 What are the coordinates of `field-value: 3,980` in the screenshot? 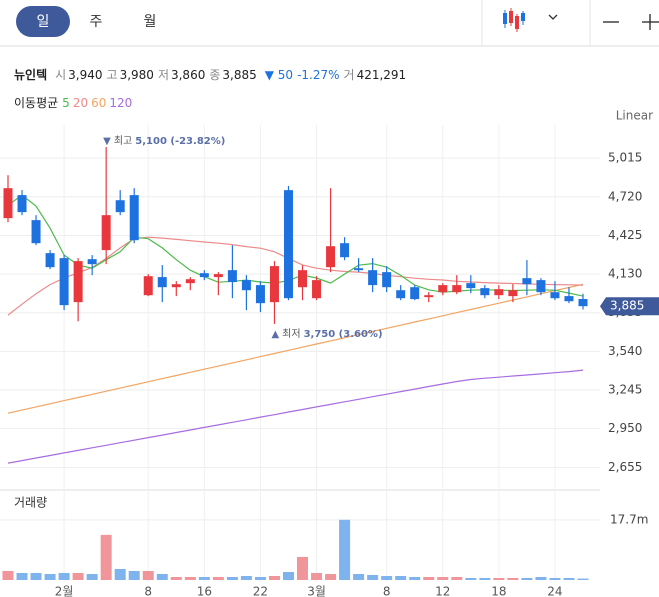 It's located at (136, 75).